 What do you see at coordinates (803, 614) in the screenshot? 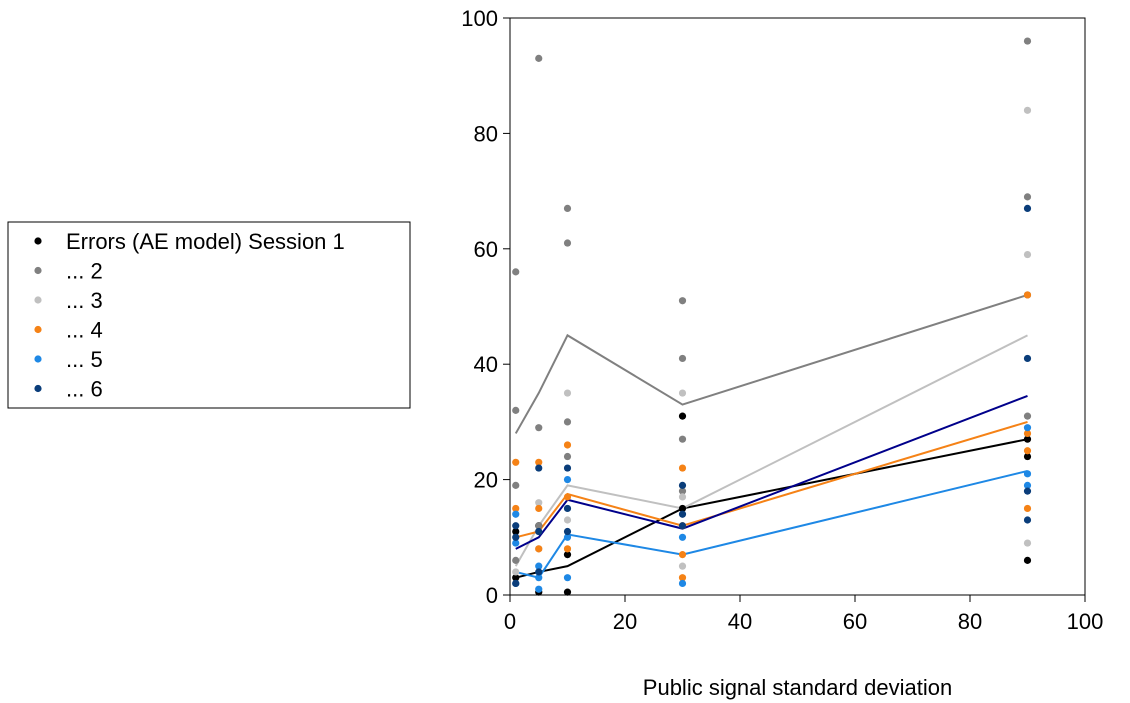
I see `x-axis: 0 20 40 60 80 100` at bounding box center [803, 614].